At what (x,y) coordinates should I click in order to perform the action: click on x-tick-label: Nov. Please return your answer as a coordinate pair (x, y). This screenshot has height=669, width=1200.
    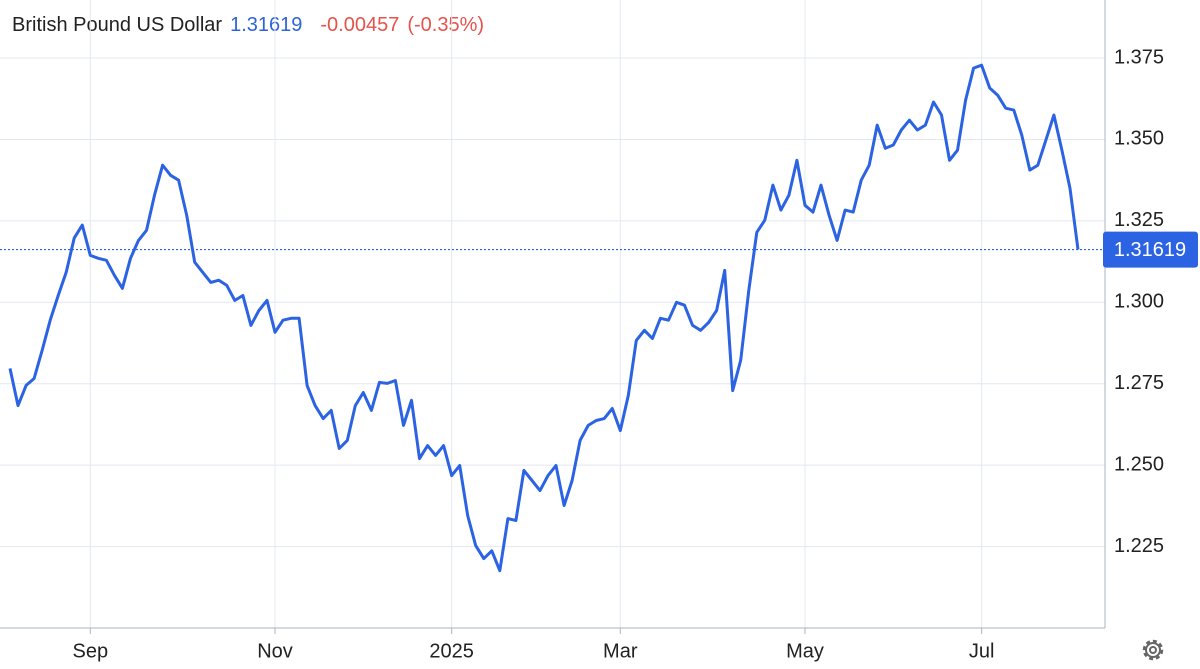
    Looking at the image, I should click on (275, 651).